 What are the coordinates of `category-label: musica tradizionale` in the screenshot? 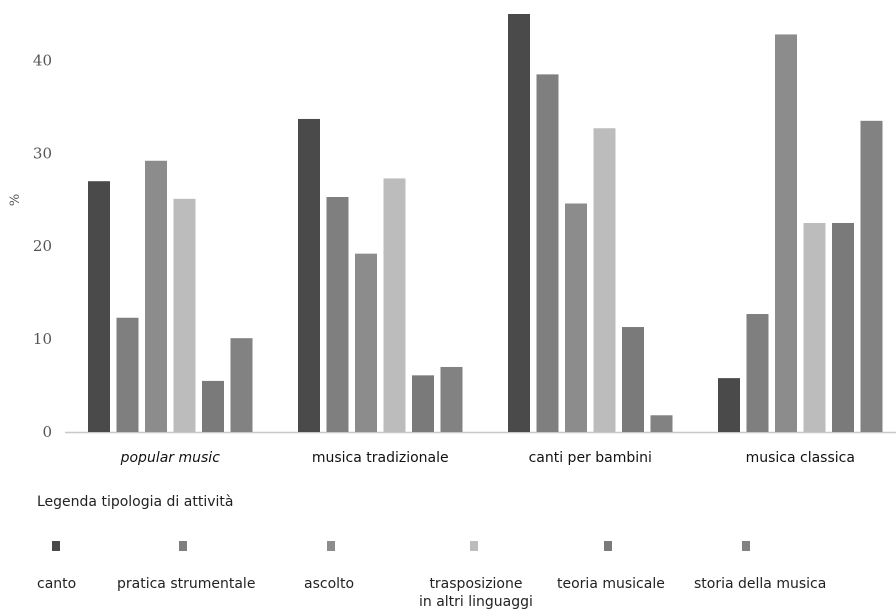 It's located at (380, 458).